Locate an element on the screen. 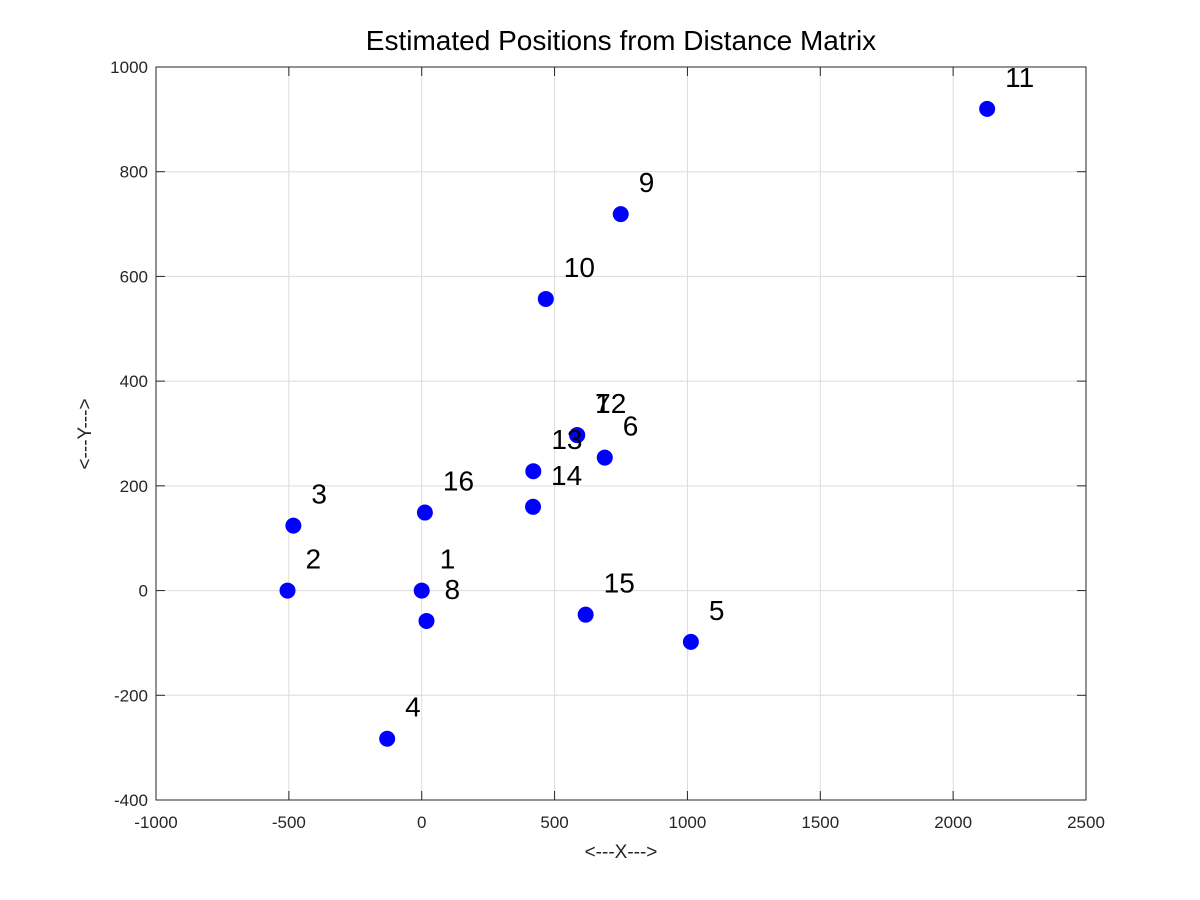  point-label: 4 is located at coordinates (413, 707).